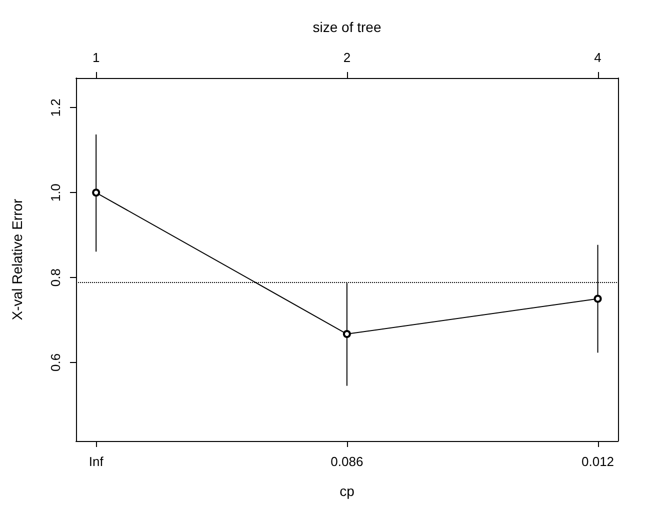 The image size is (650, 526). I want to click on y-axis-title: X-val Relative Error, so click(17, 259).